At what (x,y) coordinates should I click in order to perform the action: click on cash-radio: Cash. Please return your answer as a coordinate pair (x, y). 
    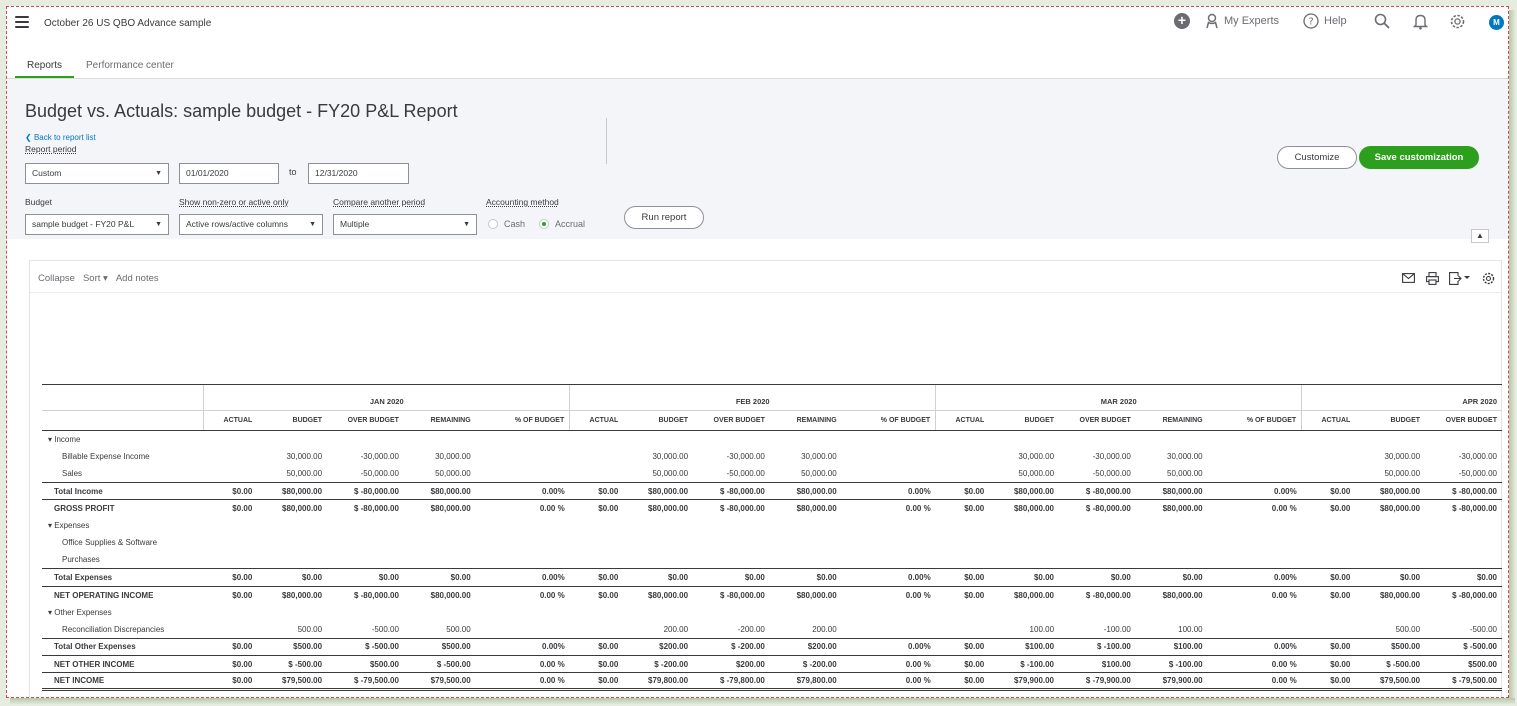
    Looking at the image, I should click on (506, 224).